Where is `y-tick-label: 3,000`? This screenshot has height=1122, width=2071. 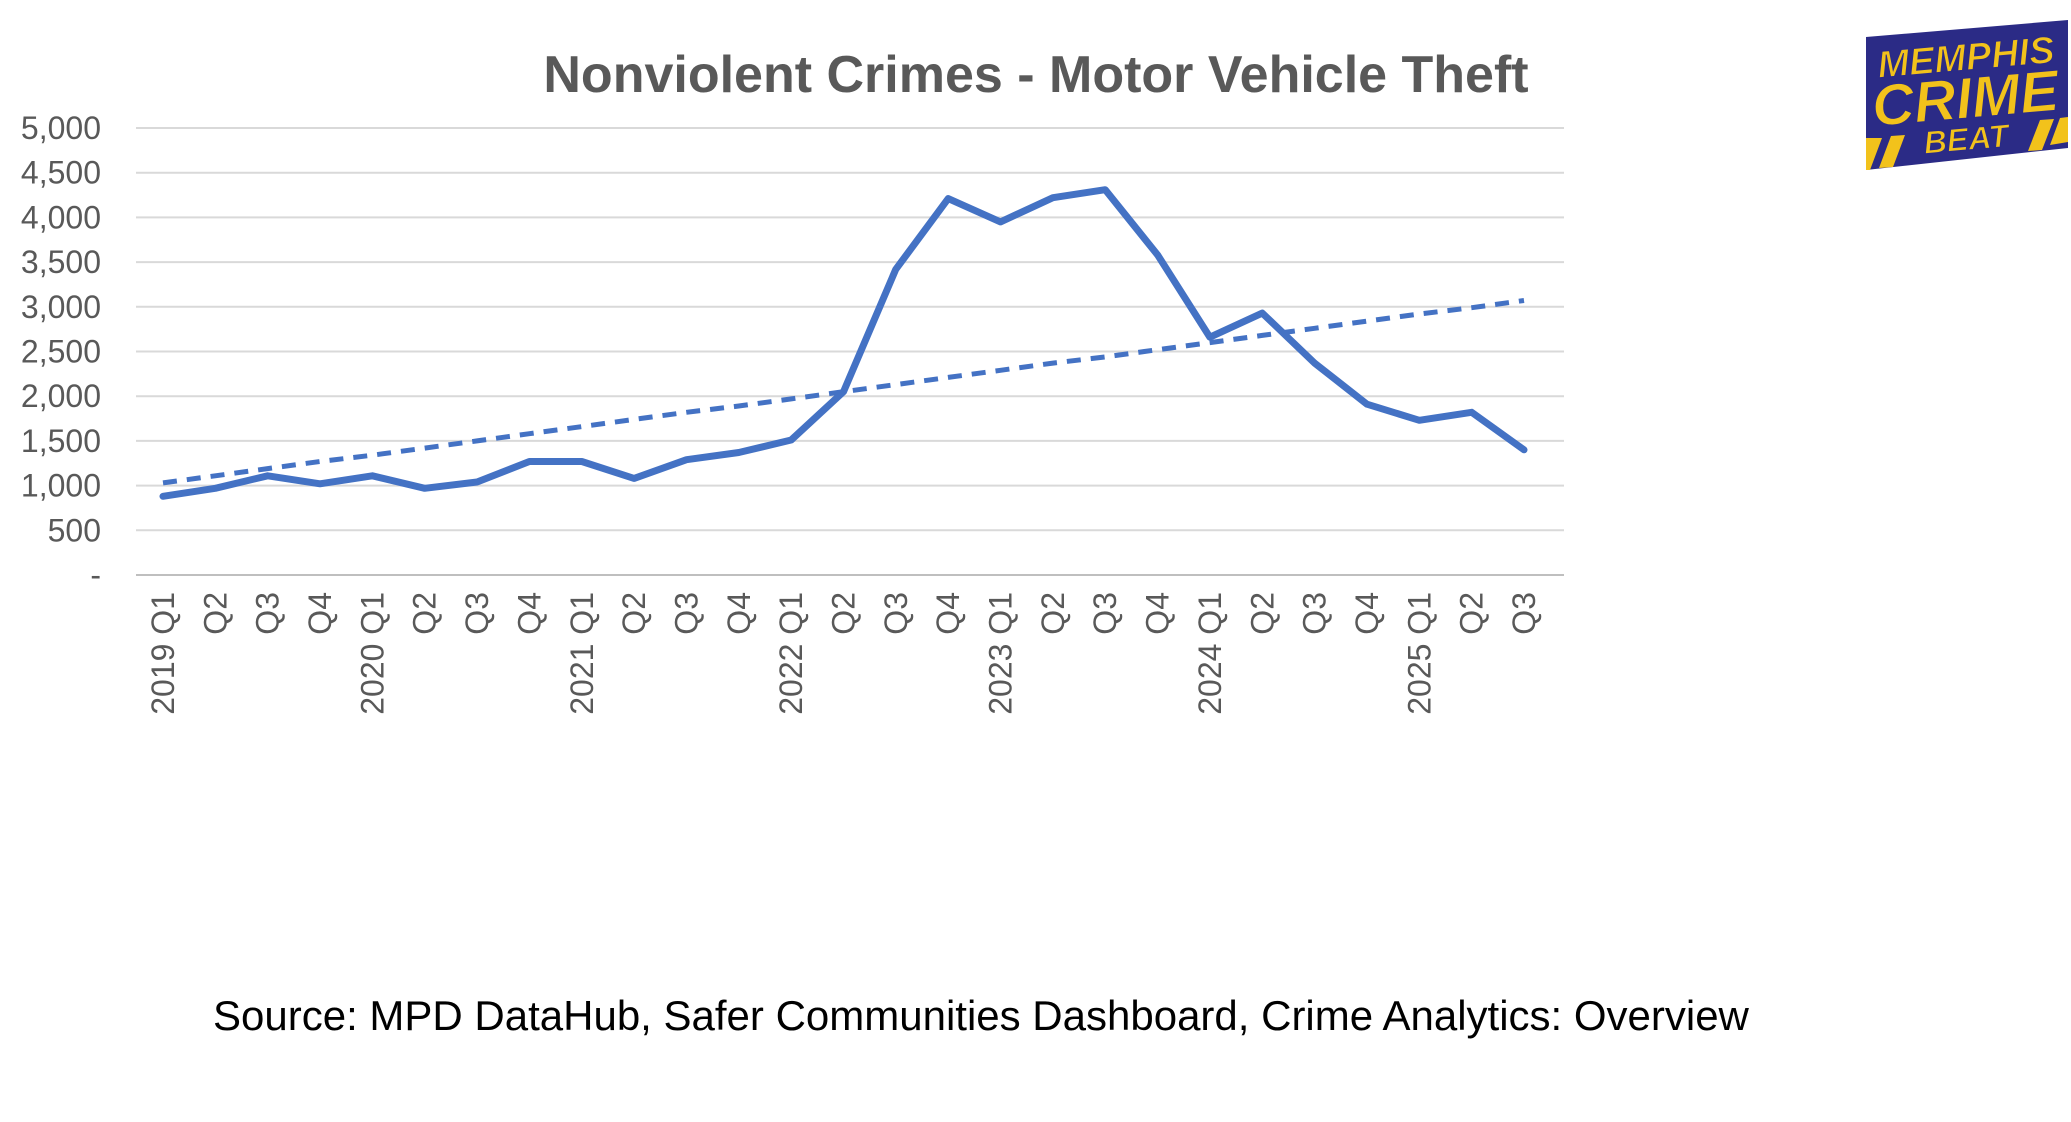
y-tick-label: 3,000 is located at coordinates (61, 307).